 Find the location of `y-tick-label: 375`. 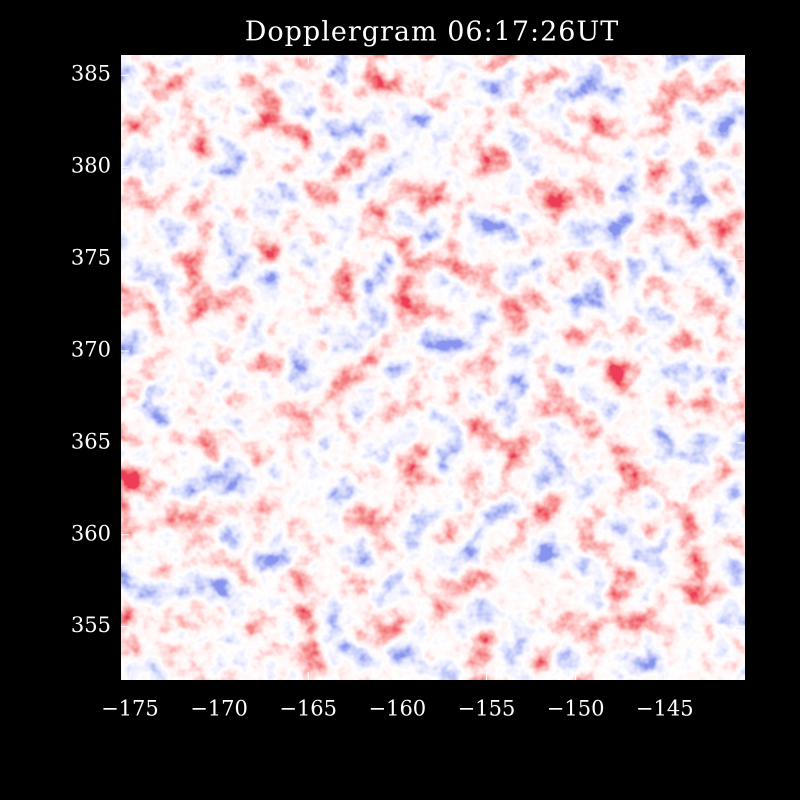

y-tick-label: 375 is located at coordinates (91, 258).